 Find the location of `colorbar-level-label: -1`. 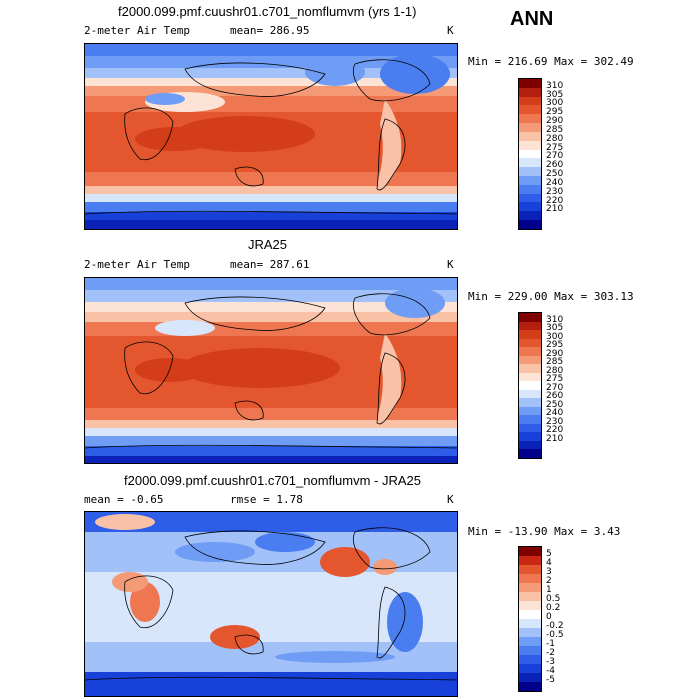

colorbar-level-label: -1 is located at coordinates (550, 644).